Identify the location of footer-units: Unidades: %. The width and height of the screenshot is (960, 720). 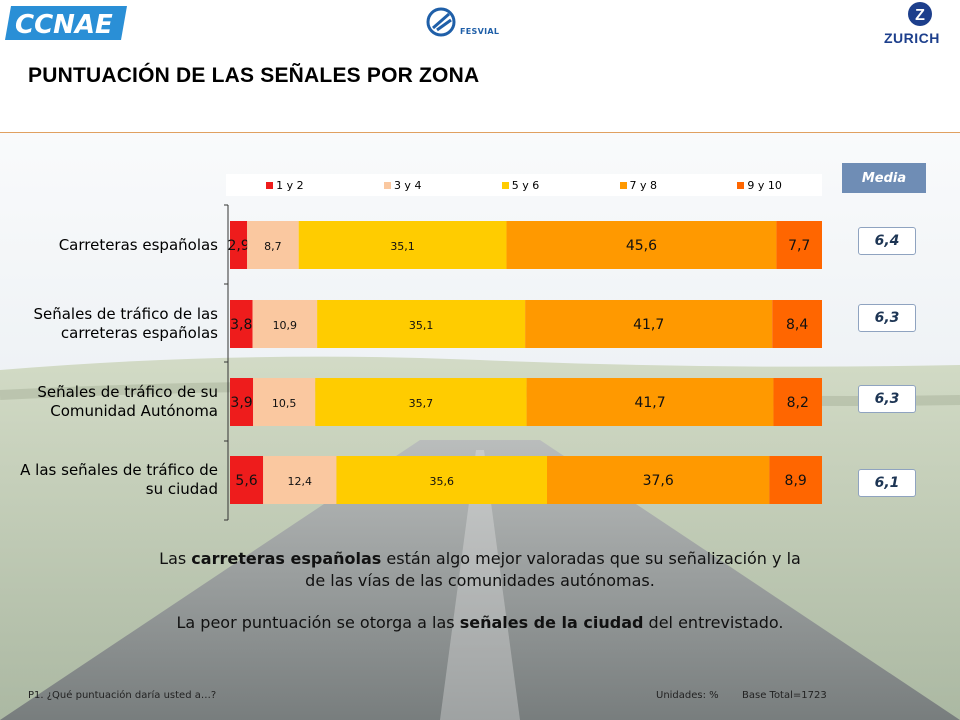
(687, 695).